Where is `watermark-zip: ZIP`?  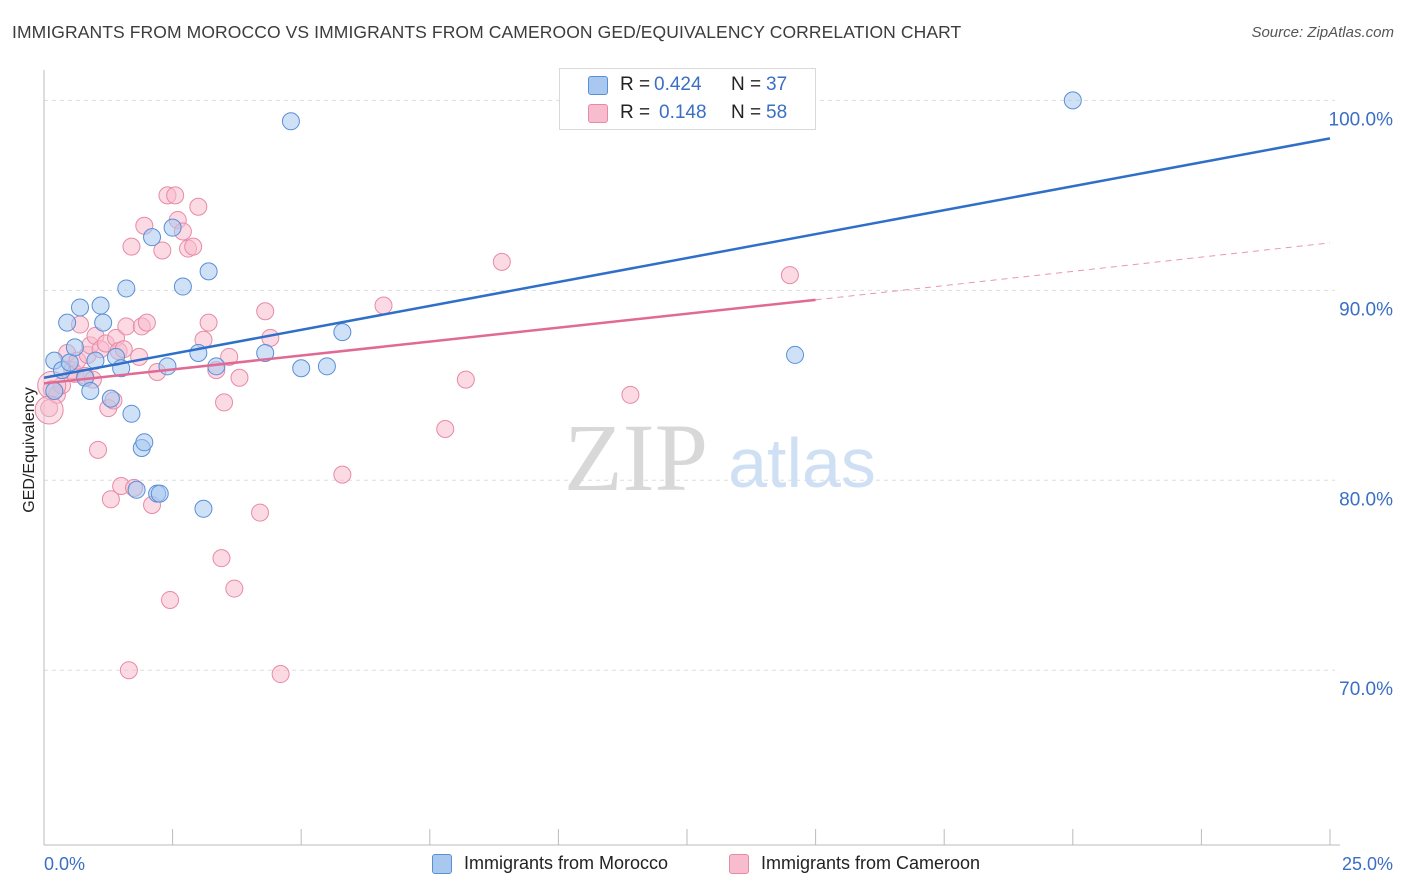
watermark-zip: ZIP is located at coordinates (636, 457).